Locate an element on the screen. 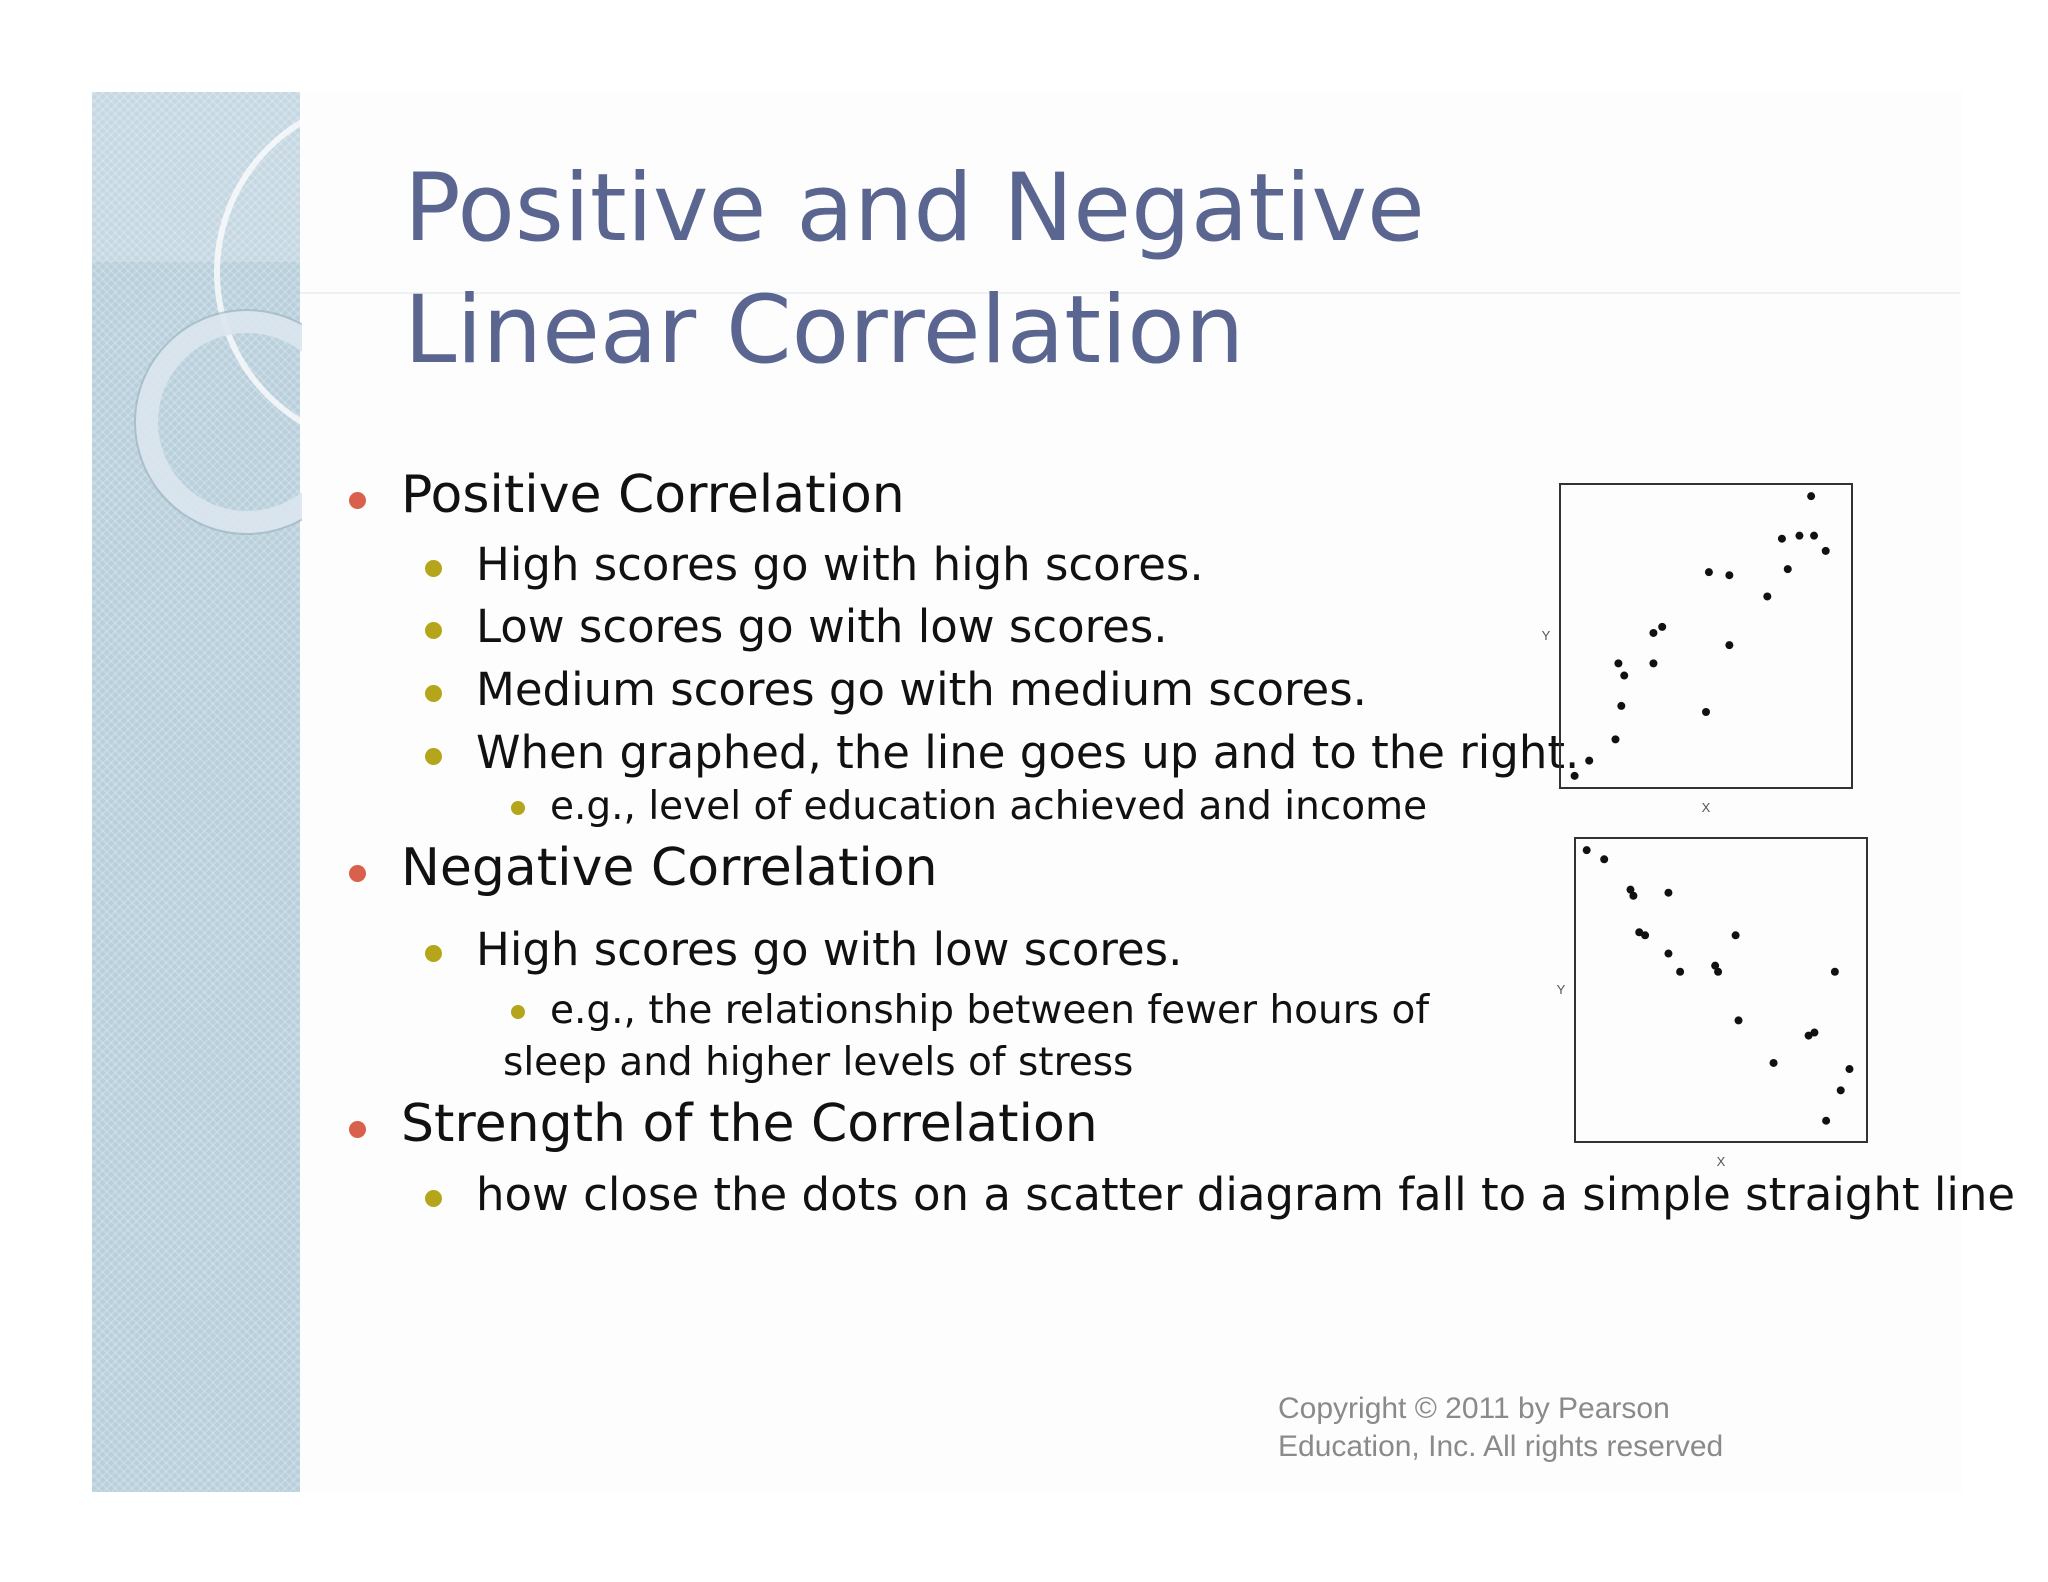  bullet-low-low: Low scores go with low scores. is located at coordinates (796, 626).